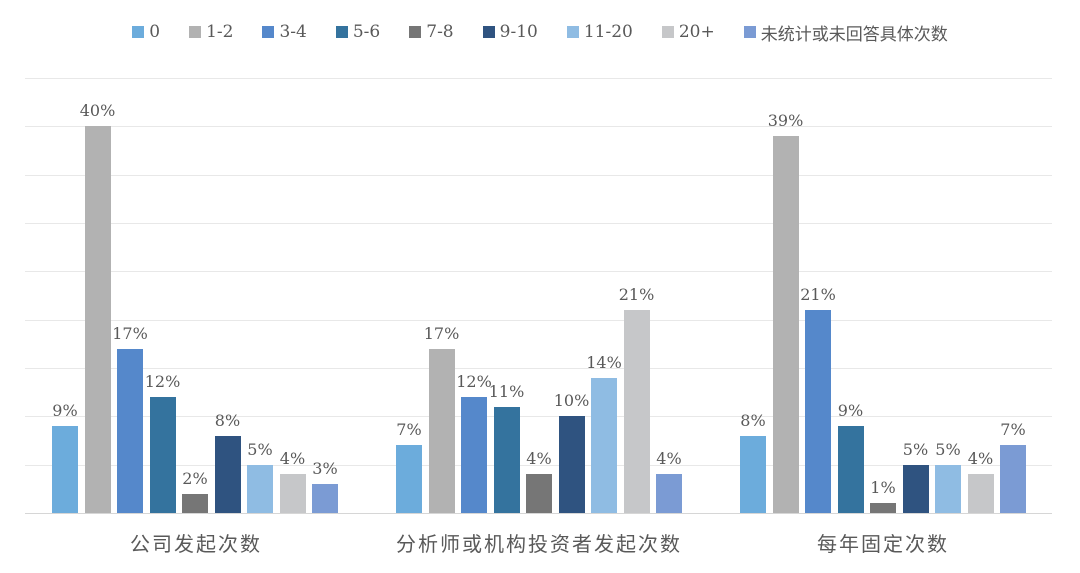 Image resolution: width=1080 pixels, height=573 pixels. Describe the element at coordinates (785, 120) in the screenshot. I see `bar-value-label: 39%` at that location.